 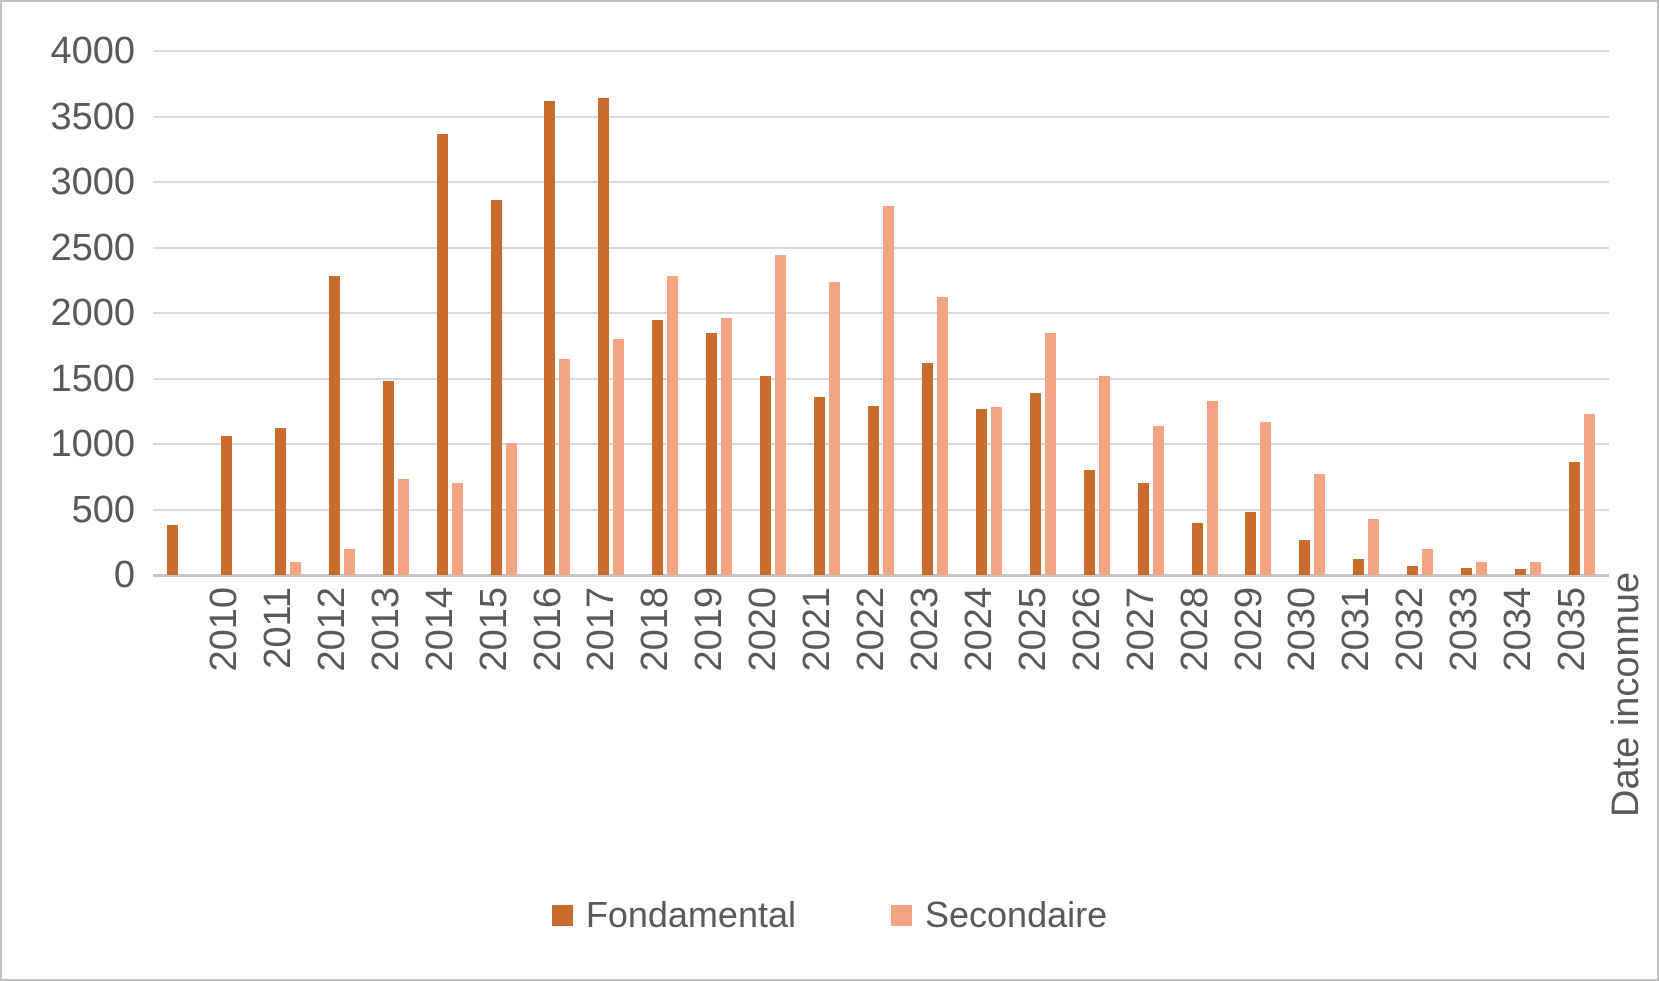 I want to click on x-axis-label-2026: 2026, so click(x=1086, y=629).